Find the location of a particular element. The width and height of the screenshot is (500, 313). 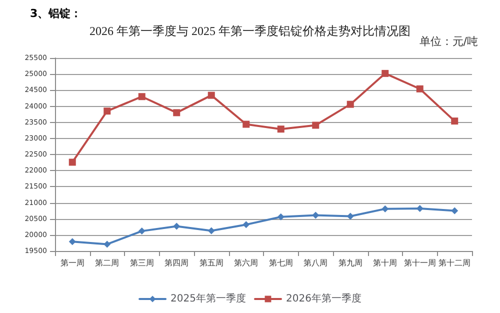

x-tick-label: 第八周 is located at coordinates (316, 263).